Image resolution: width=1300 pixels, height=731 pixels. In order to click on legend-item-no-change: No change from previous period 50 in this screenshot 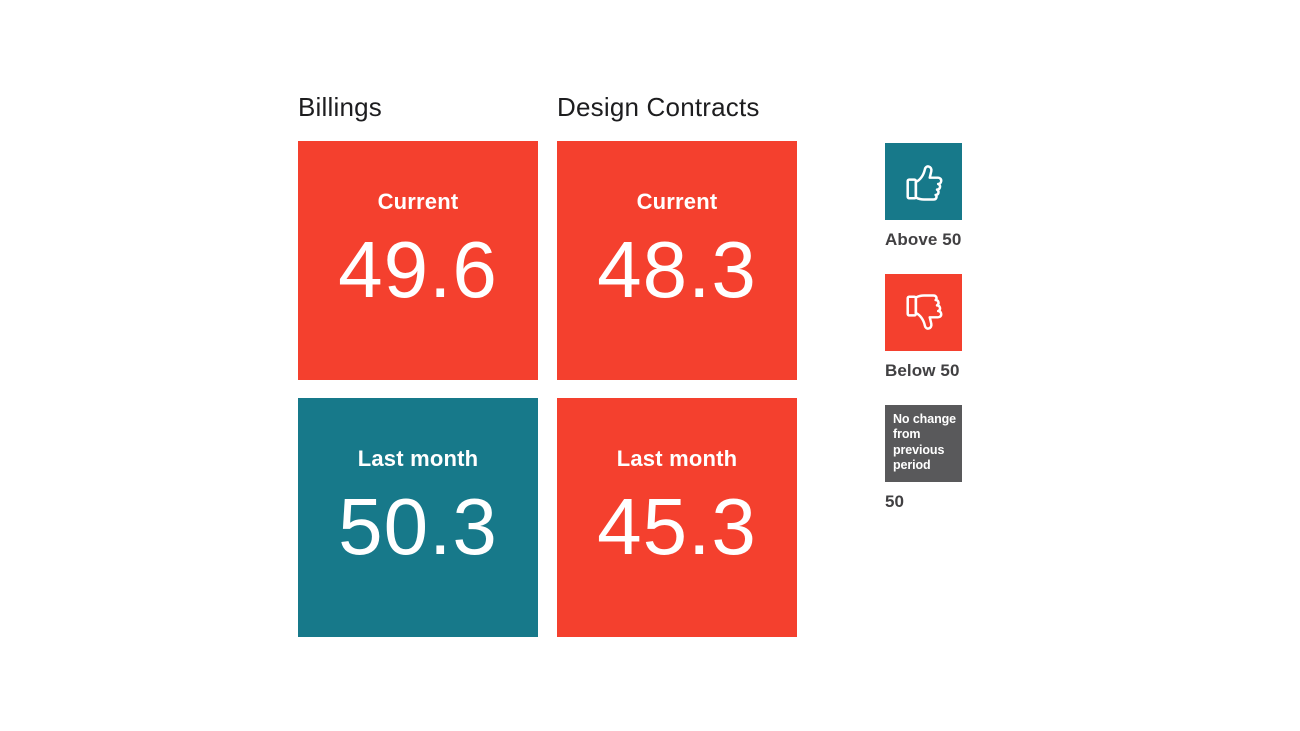, I will do `click(930, 458)`.